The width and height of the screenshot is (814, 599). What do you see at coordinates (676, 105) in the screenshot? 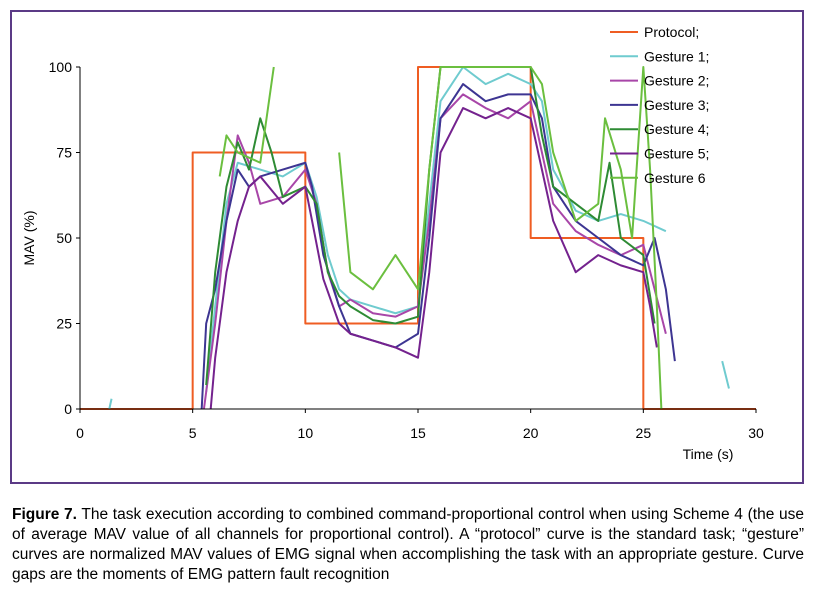
I see `legend-label: Gesture 3;` at bounding box center [676, 105].